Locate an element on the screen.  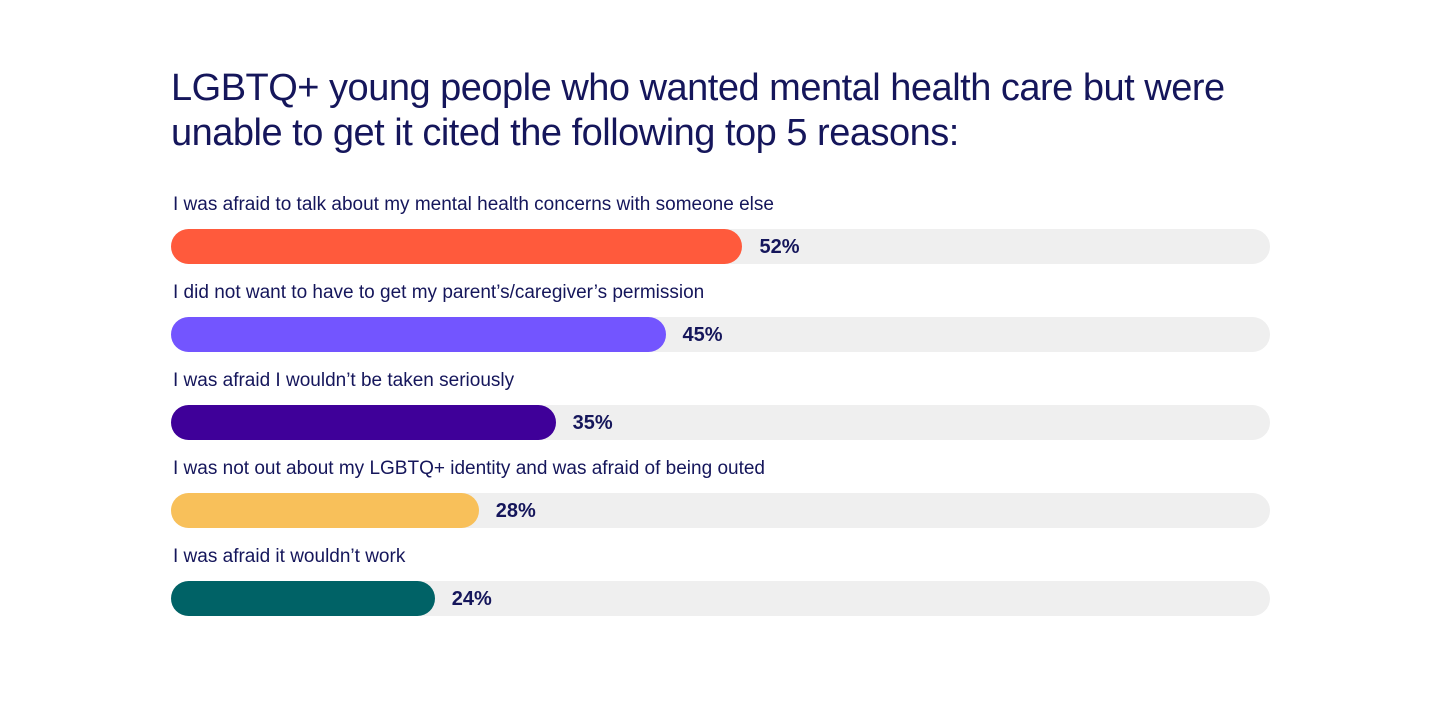
bar-value-label: 35% is located at coordinates (592, 423).